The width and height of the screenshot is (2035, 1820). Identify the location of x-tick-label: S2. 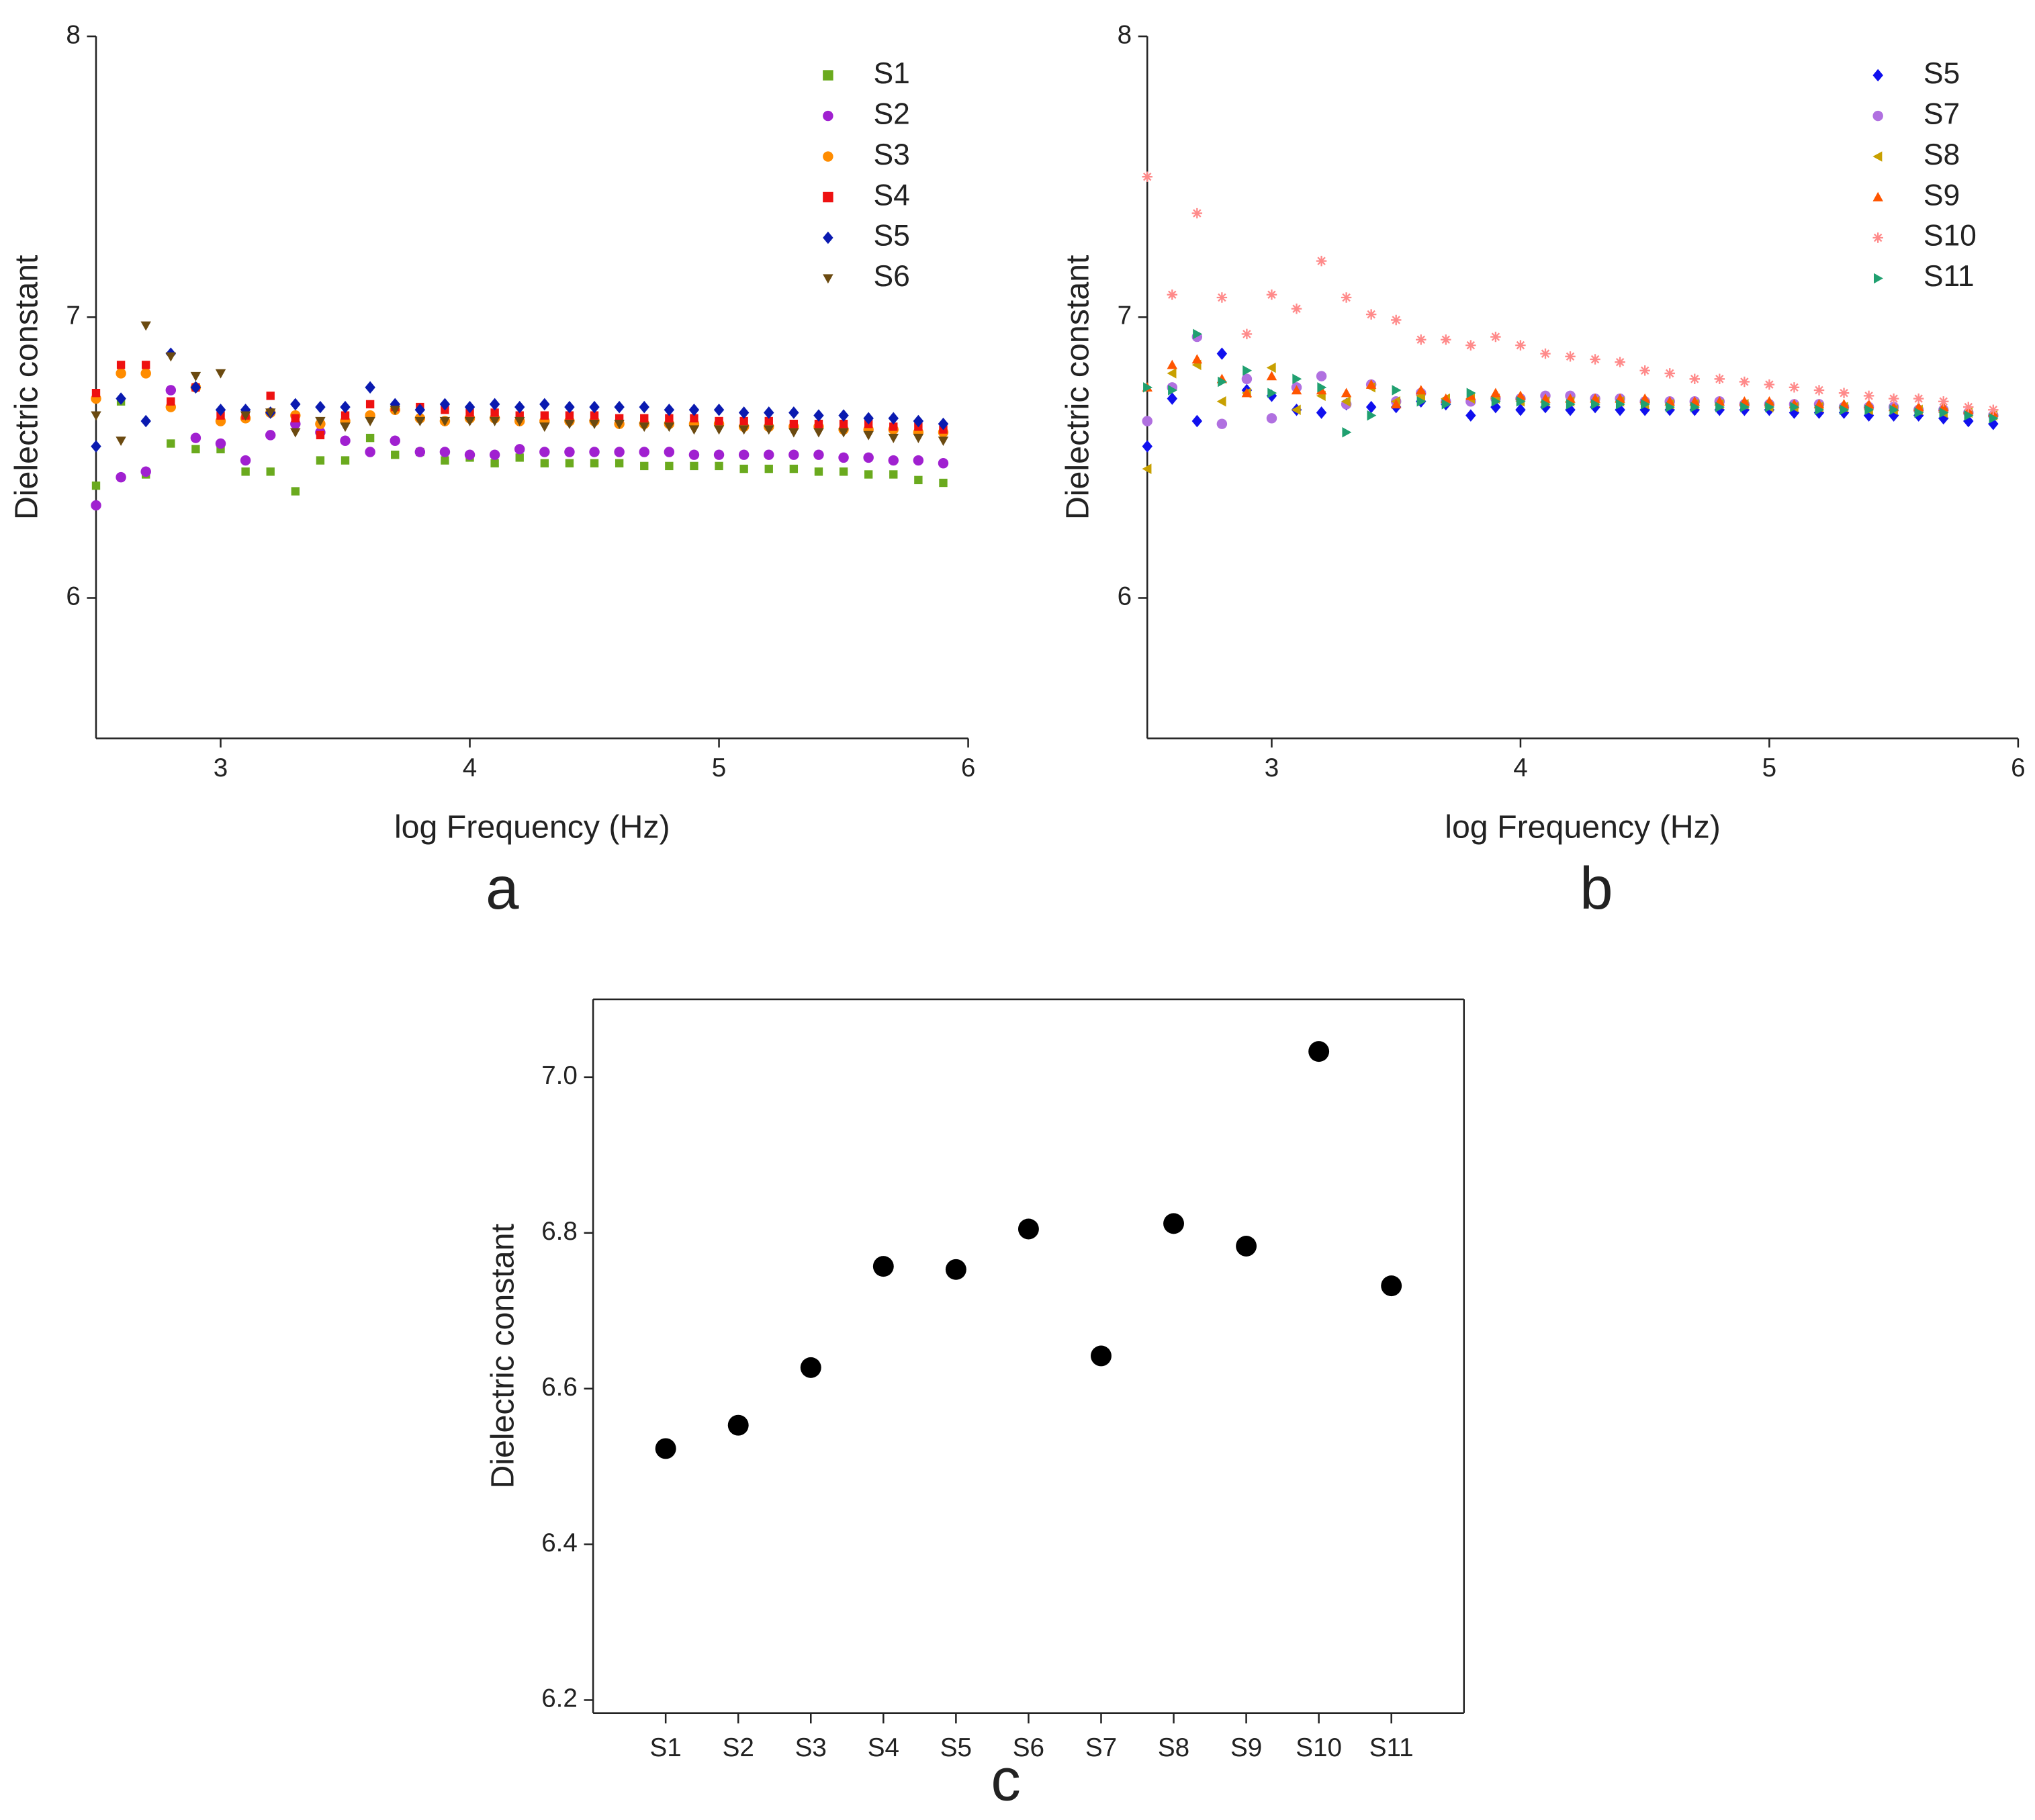
(738, 1748).